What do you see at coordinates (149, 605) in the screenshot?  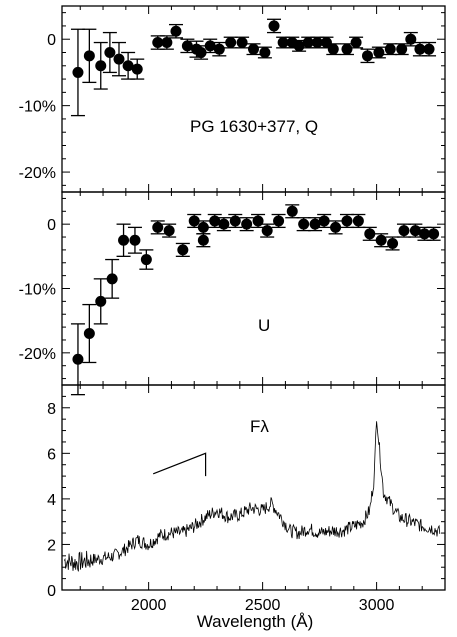 I see `x-tick-label: 2000` at bounding box center [149, 605].